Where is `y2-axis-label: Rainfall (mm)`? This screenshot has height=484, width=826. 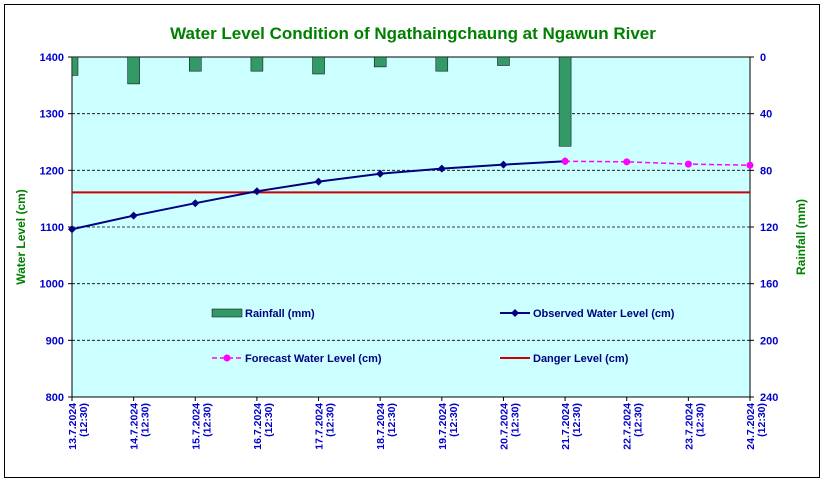
y2-axis-label: Rainfall (mm) is located at coordinates (801, 237).